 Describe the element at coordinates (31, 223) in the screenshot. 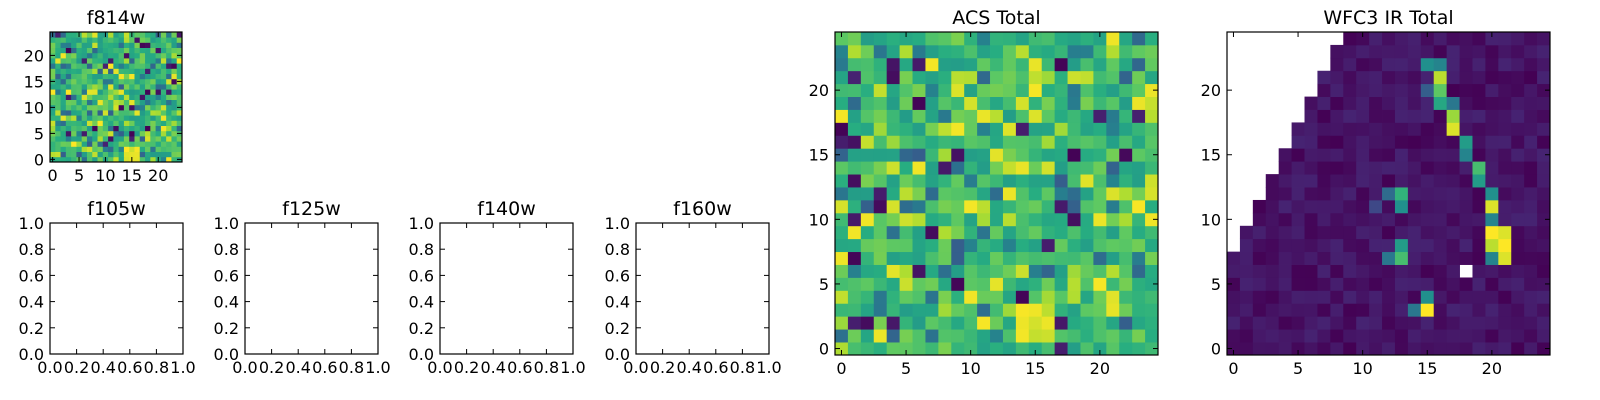

I see `y-tick-label: 1.0` at that location.